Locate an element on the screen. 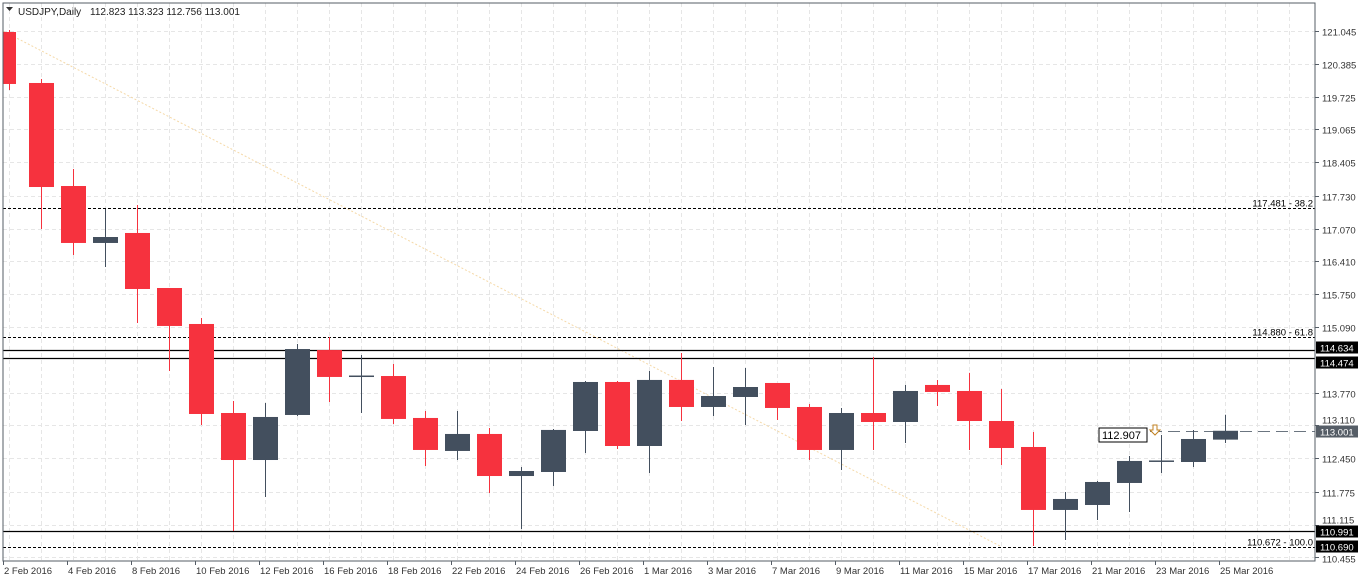  x-tick-label: 7 Mar 2016 is located at coordinates (796, 571).